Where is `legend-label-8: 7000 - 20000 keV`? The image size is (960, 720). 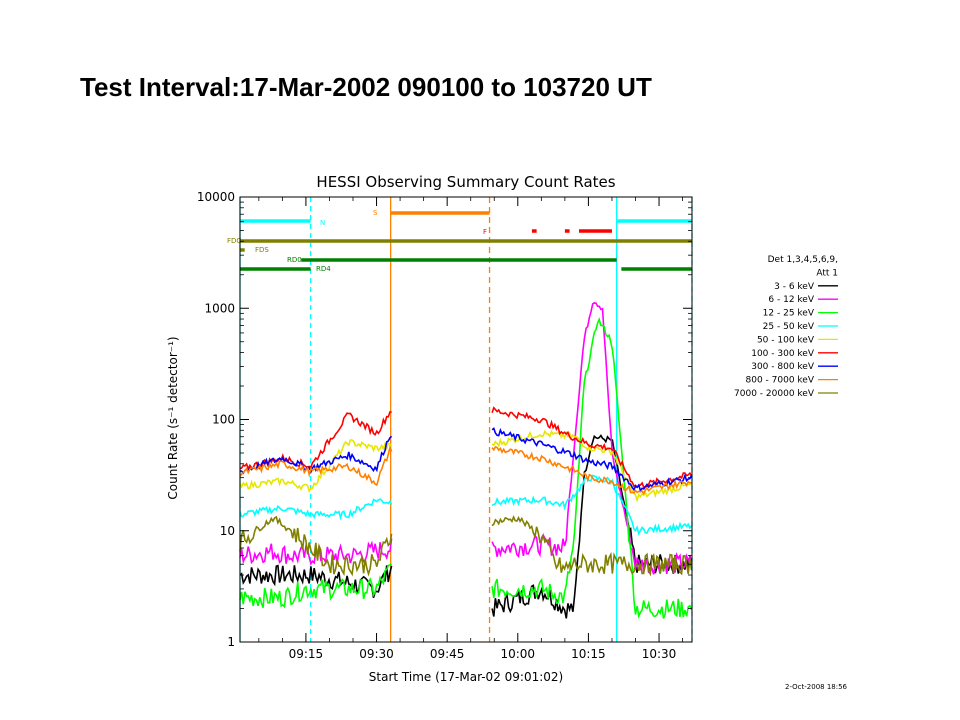 legend-label-8: 7000 - 20000 keV is located at coordinates (774, 394).